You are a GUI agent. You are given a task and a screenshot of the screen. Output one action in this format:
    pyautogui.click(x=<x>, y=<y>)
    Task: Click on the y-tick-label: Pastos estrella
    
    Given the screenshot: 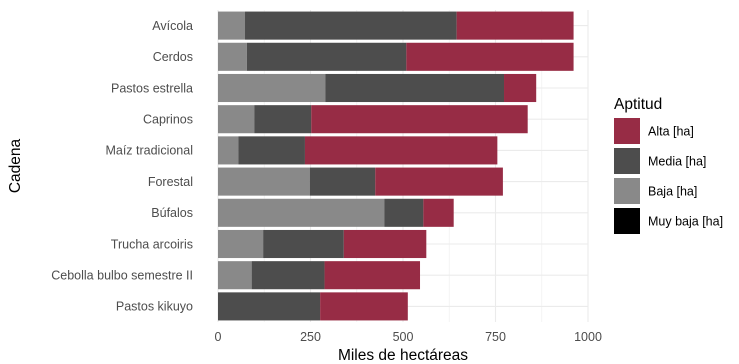 What is the action you would take?
    pyautogui.click(x=152, y=88)
    